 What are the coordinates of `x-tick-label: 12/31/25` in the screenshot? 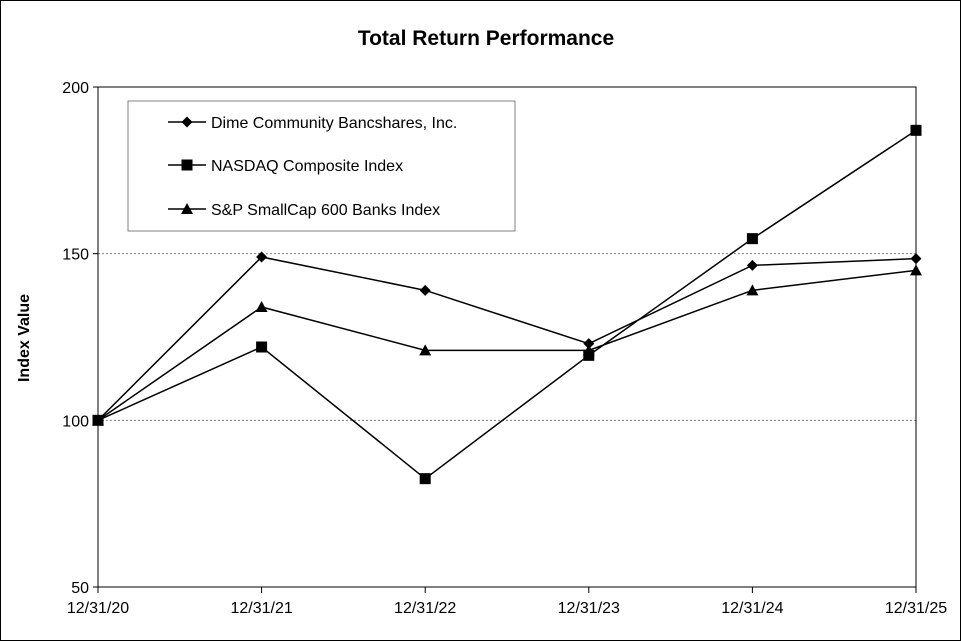 It's located at (916, 608).